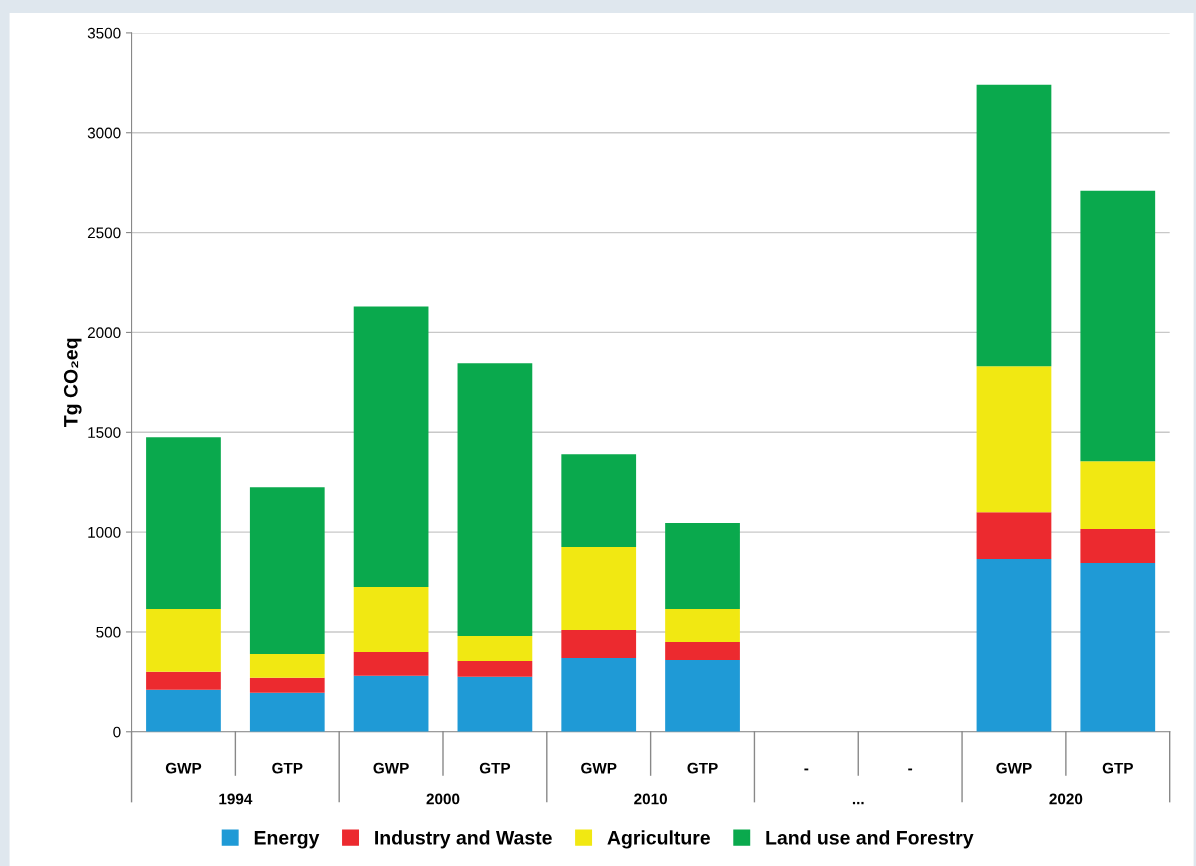 The height and width of the screenshot is (866, 1196). What do you see at coordinates (1066, 799) in the screenshot?
I see `text: 2020` at bounding box center [1066, 799].